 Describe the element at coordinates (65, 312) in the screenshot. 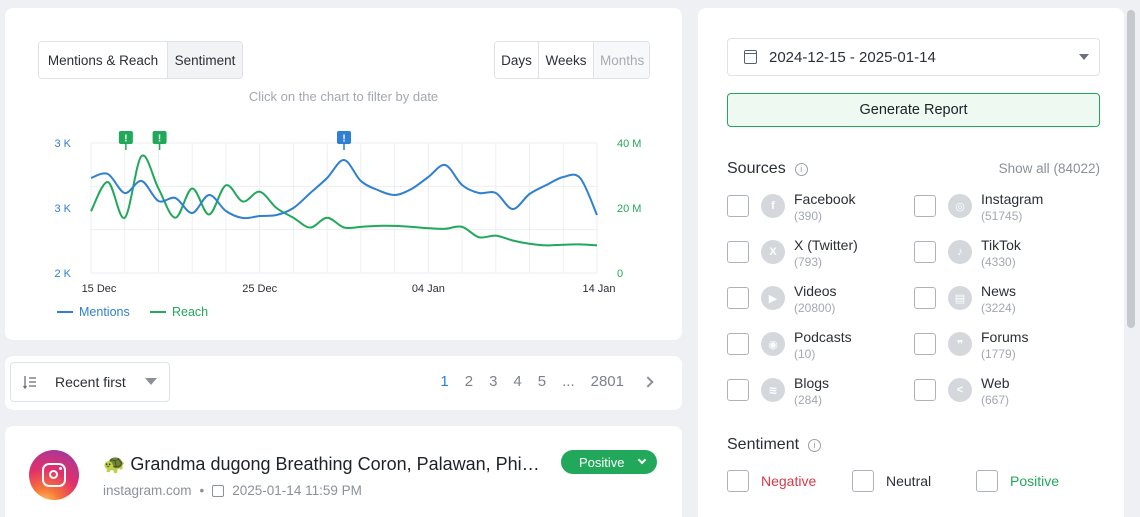

I see `legend-mentions-swatch` at that location.